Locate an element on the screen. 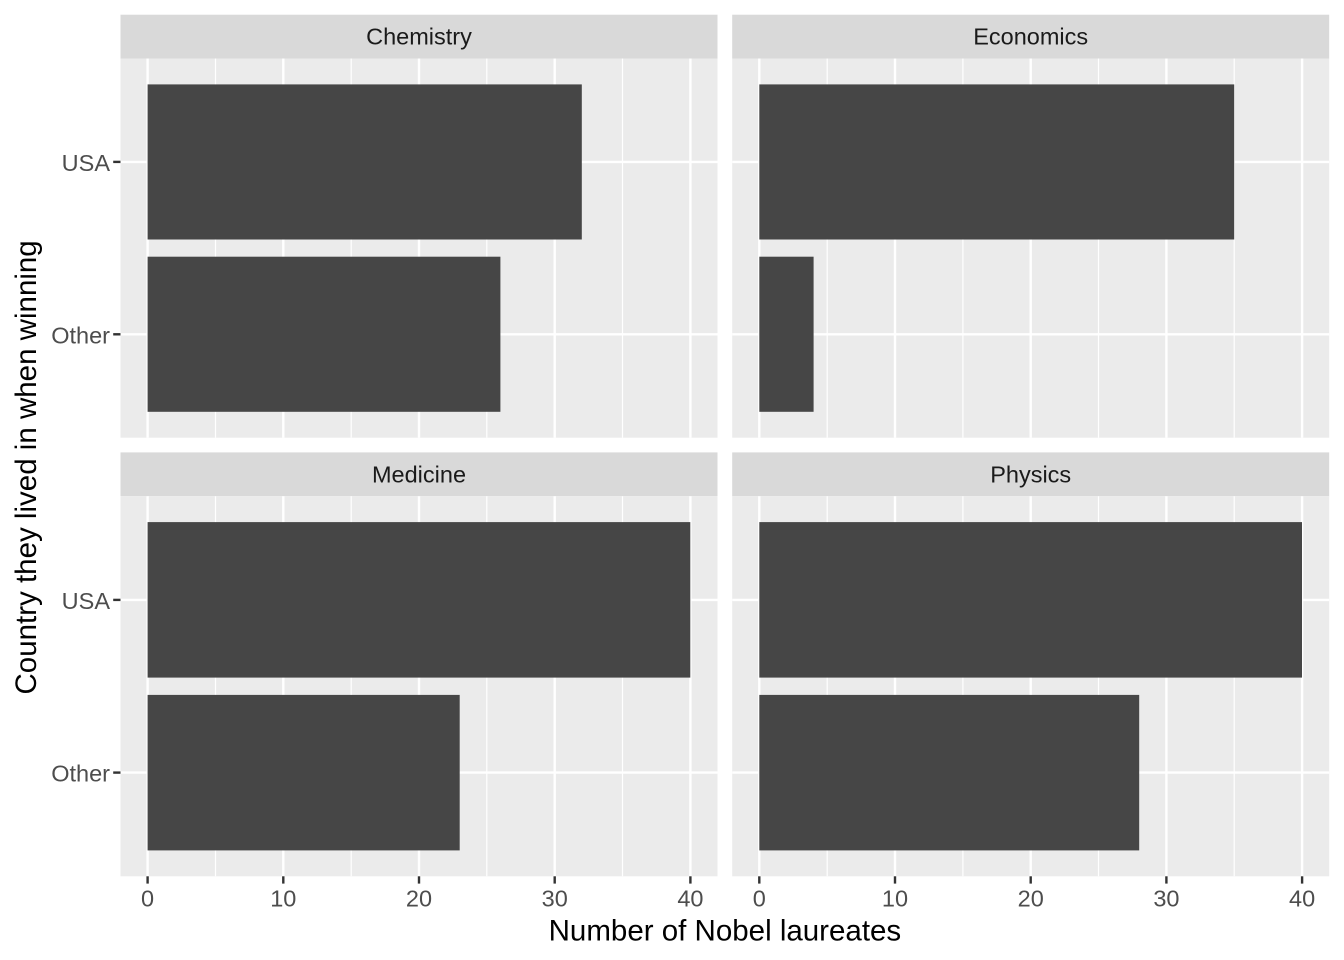  svg-text: Medicine is located at coordinates (419, 474).